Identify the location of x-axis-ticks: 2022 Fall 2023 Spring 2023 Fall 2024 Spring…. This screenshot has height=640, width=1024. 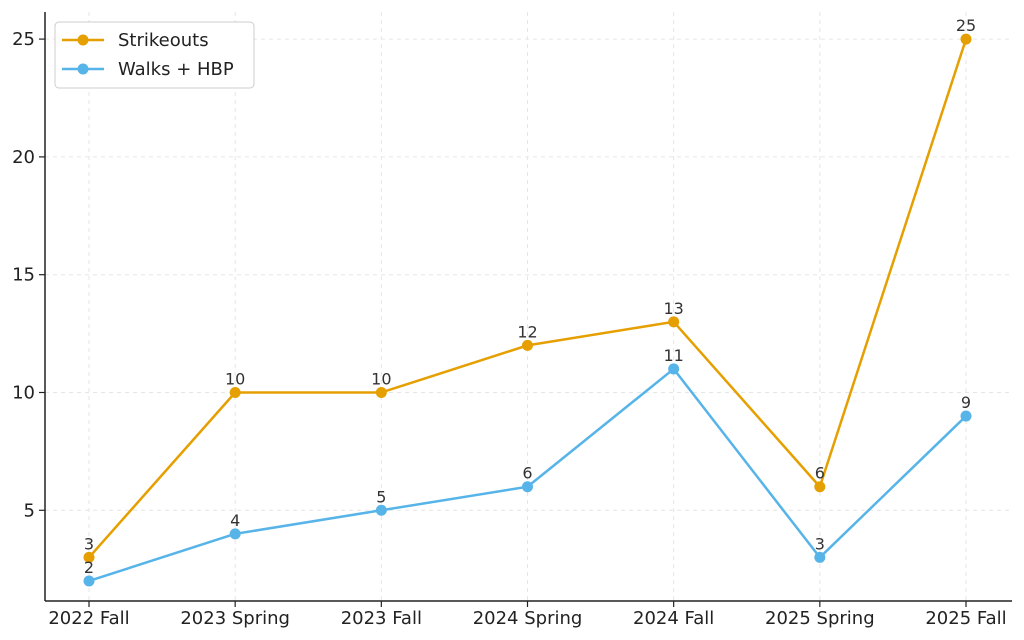
(527, 615).